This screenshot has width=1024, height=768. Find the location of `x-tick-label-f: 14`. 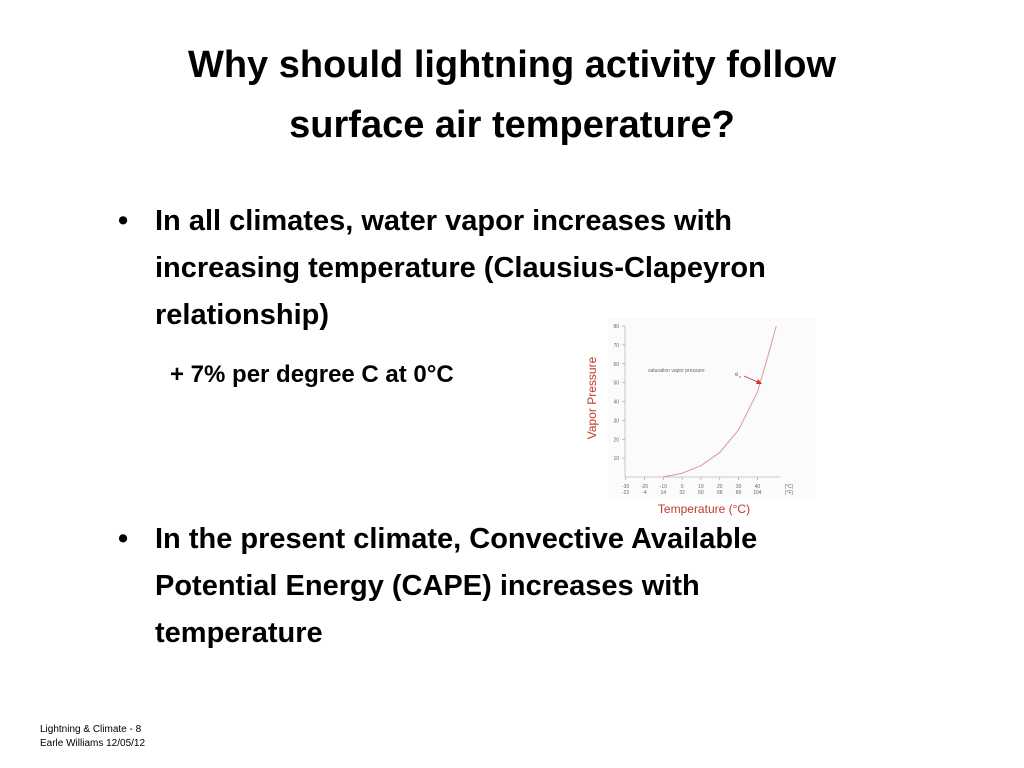

x-tick-label-f: 14 is located at coordinates (664, 493).